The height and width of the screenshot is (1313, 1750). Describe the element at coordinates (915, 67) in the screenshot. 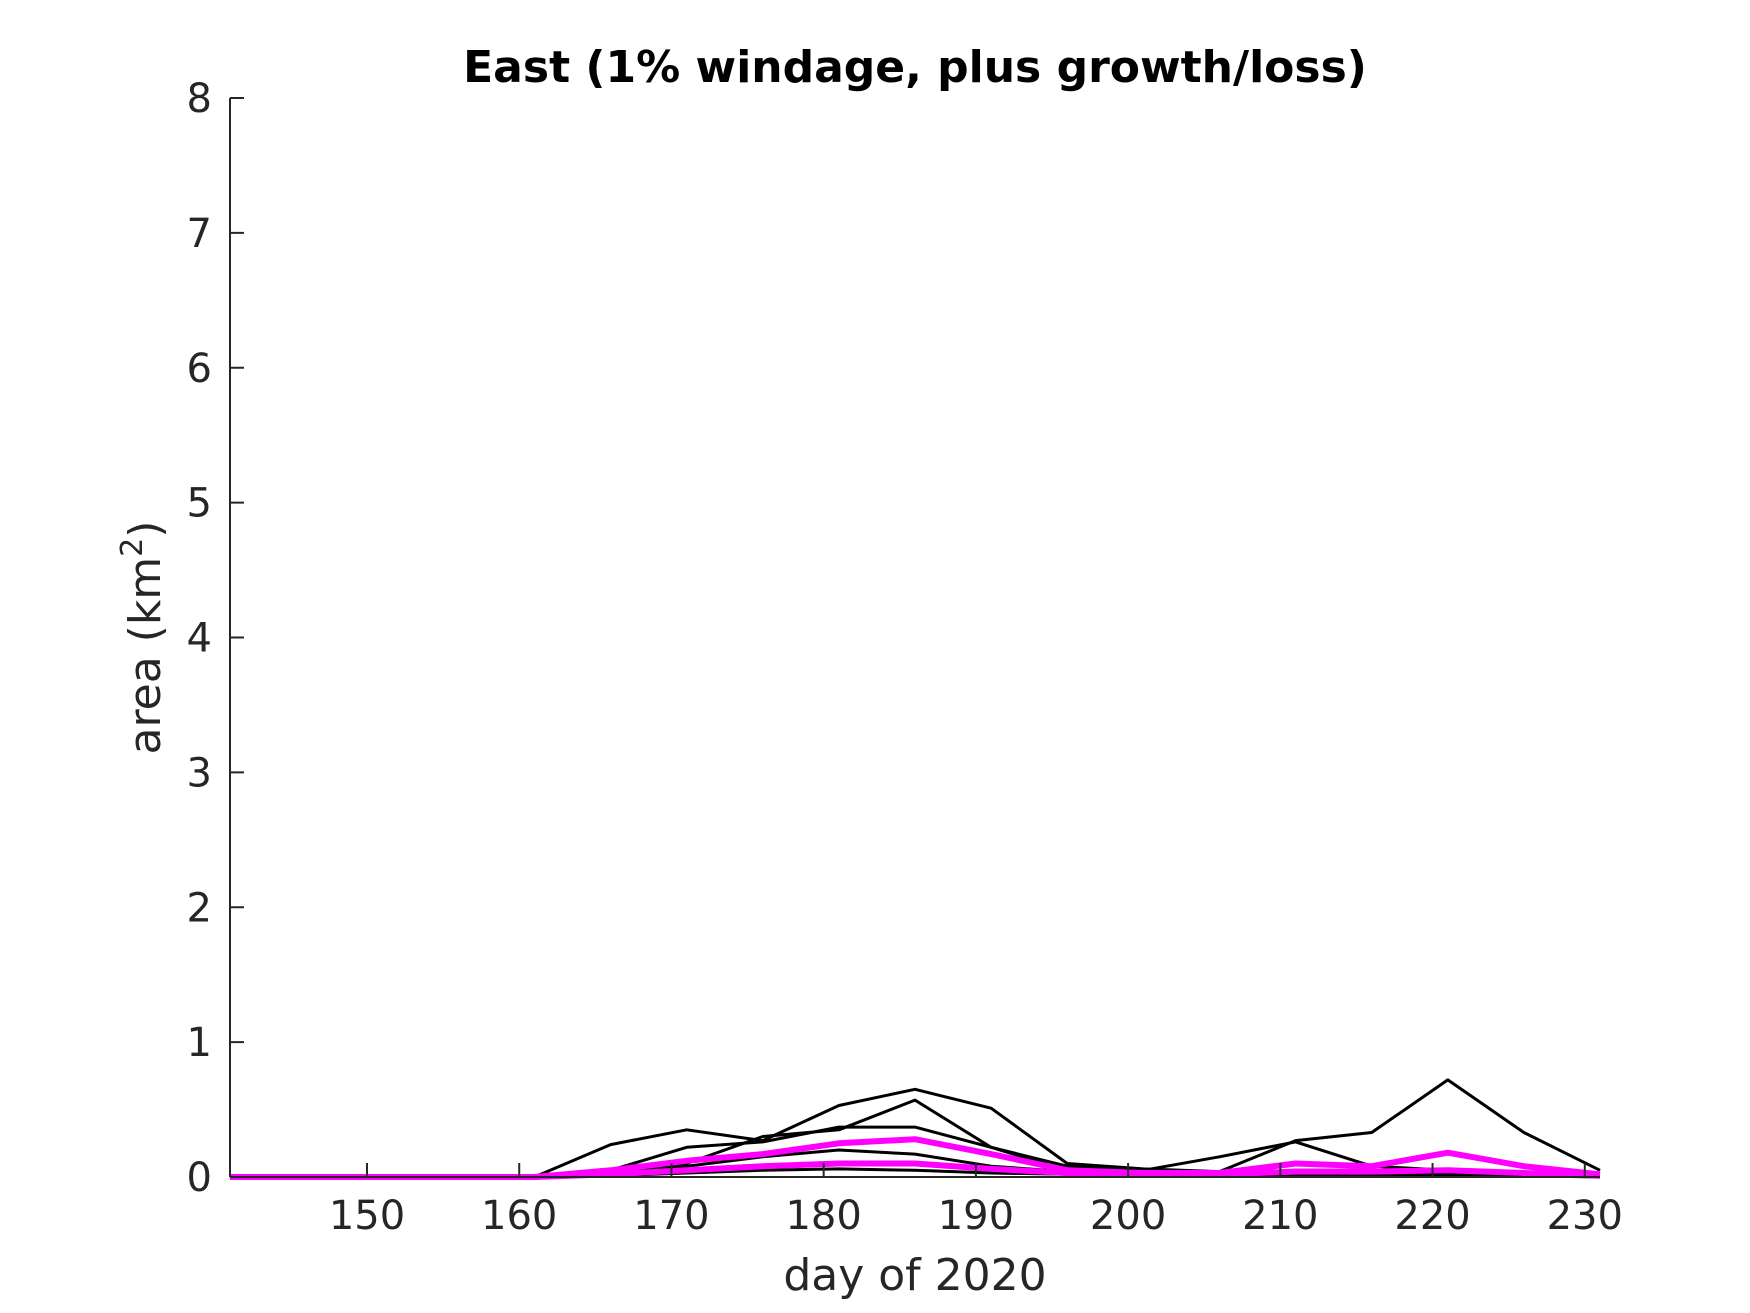

I see `chart-title: East (1% windage, plus growth/loss)` at that location.